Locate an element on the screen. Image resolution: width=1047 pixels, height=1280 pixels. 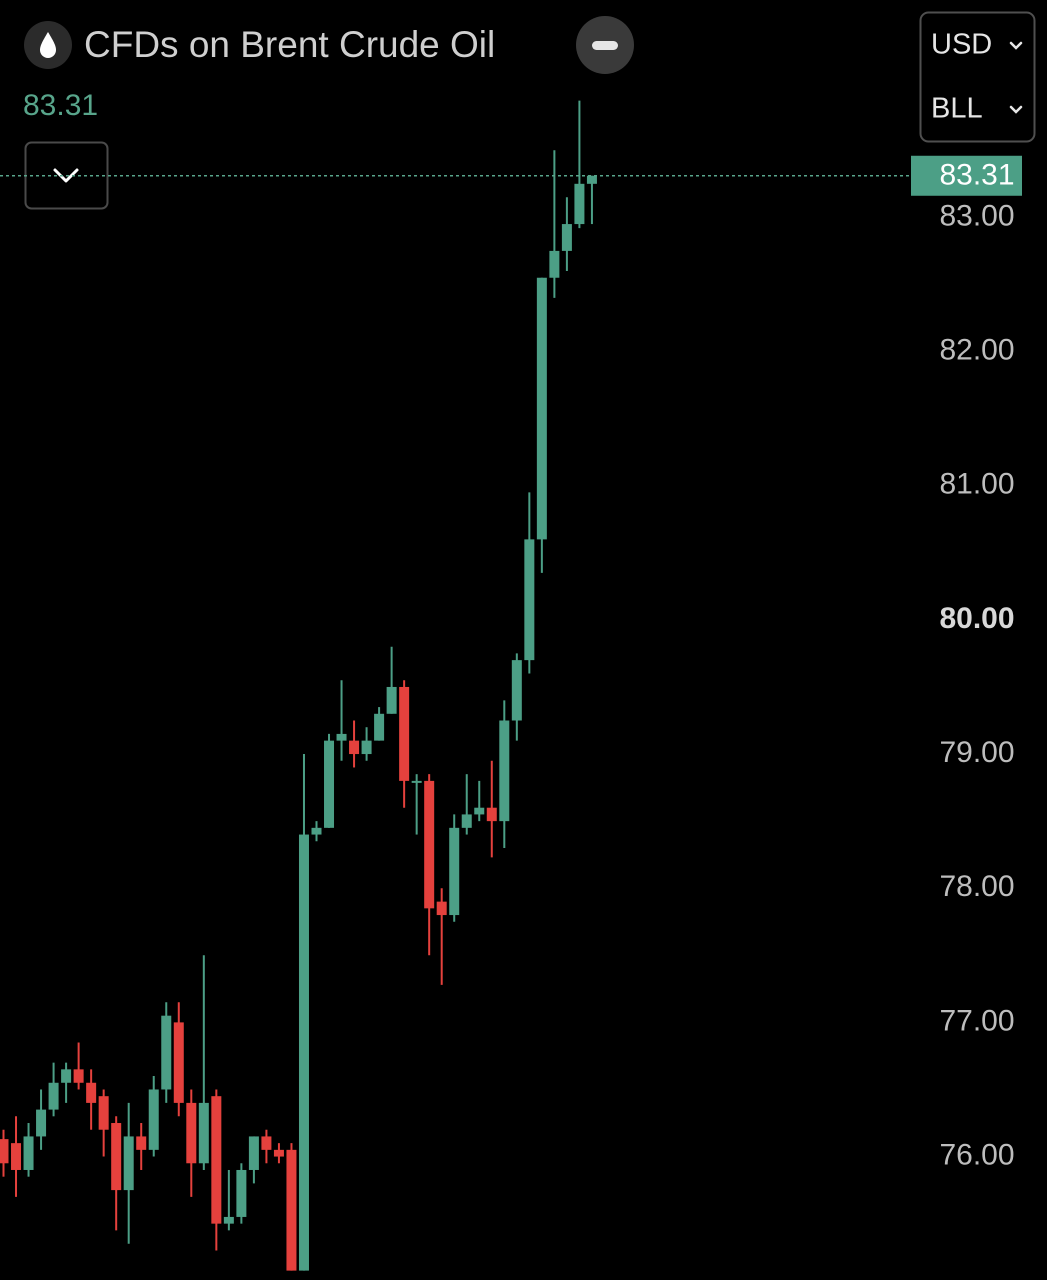
chevron-icon is located at coordinates (66, 175).